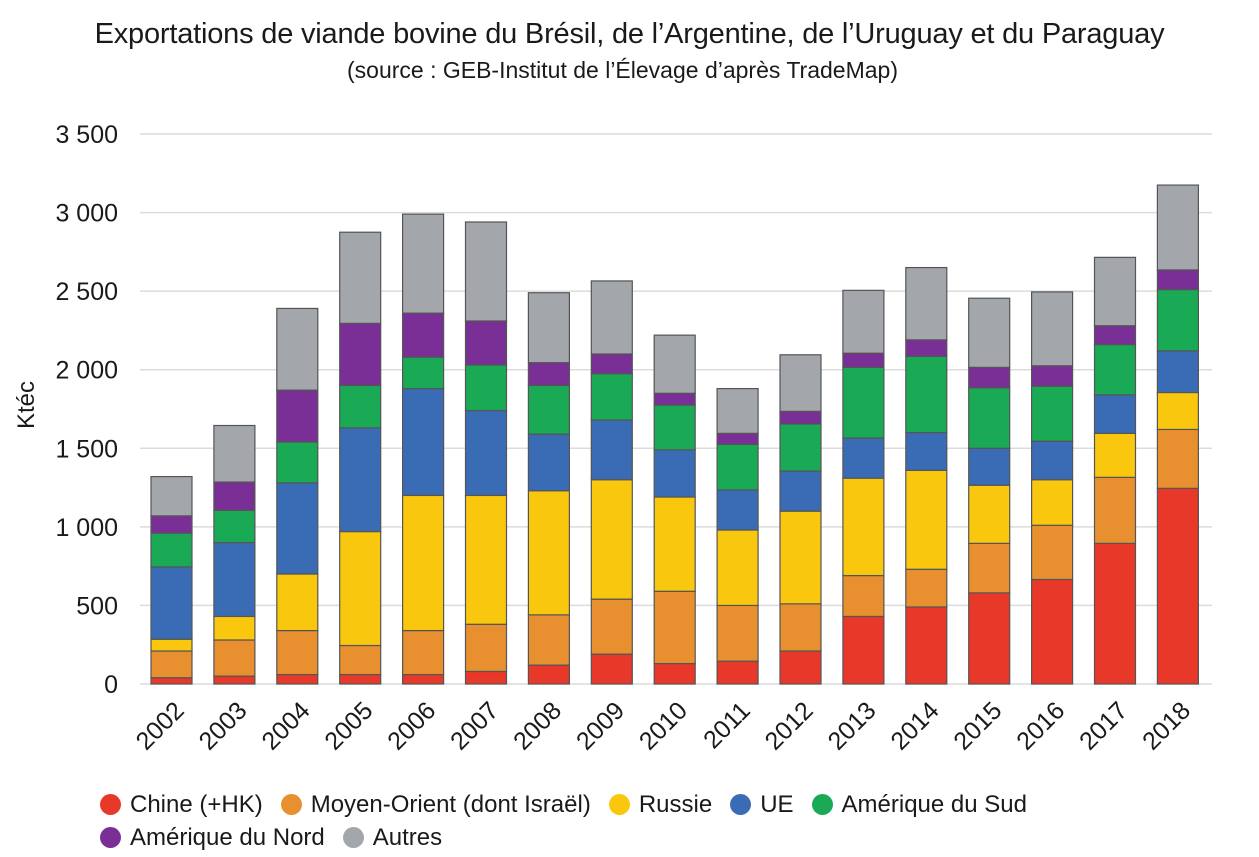 This screenshot has width=1259, height=857. I want to click on y-tick-label: 1 000, so click(86, 528).